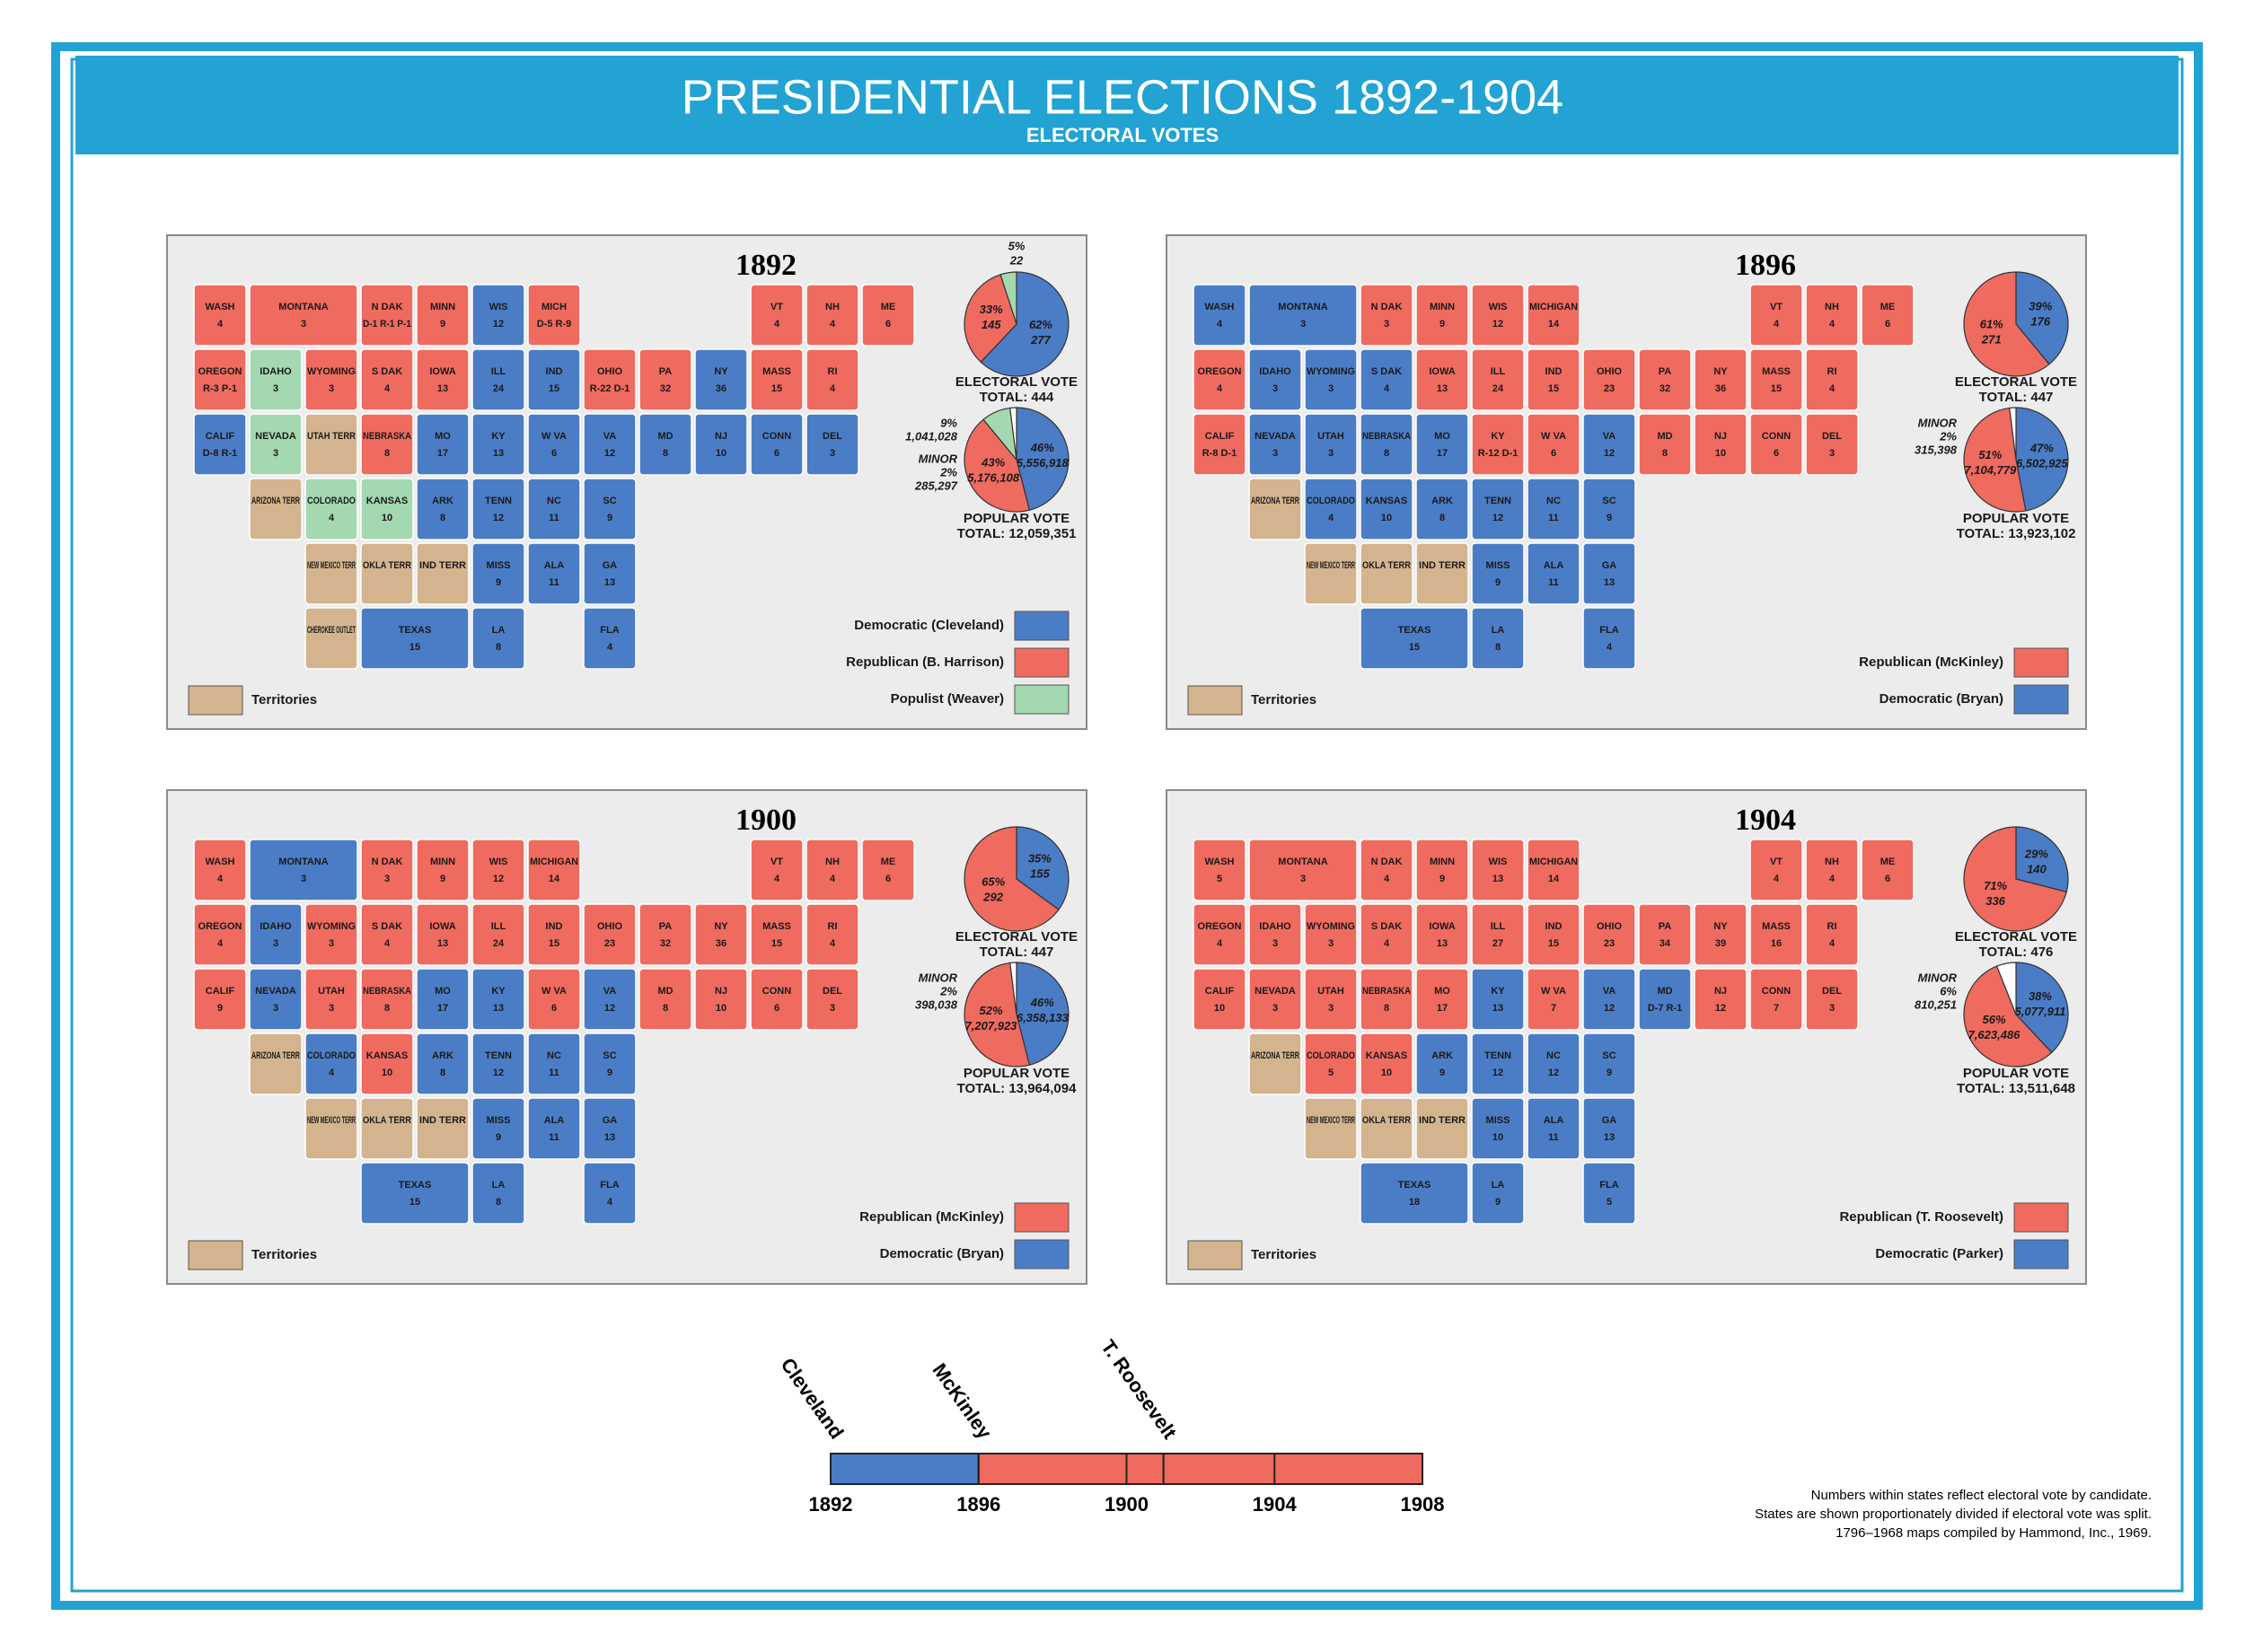 The width and height of the screenshot is (2245, 1652). I want to click on state-name: COLORADO, so click(331, 1056).